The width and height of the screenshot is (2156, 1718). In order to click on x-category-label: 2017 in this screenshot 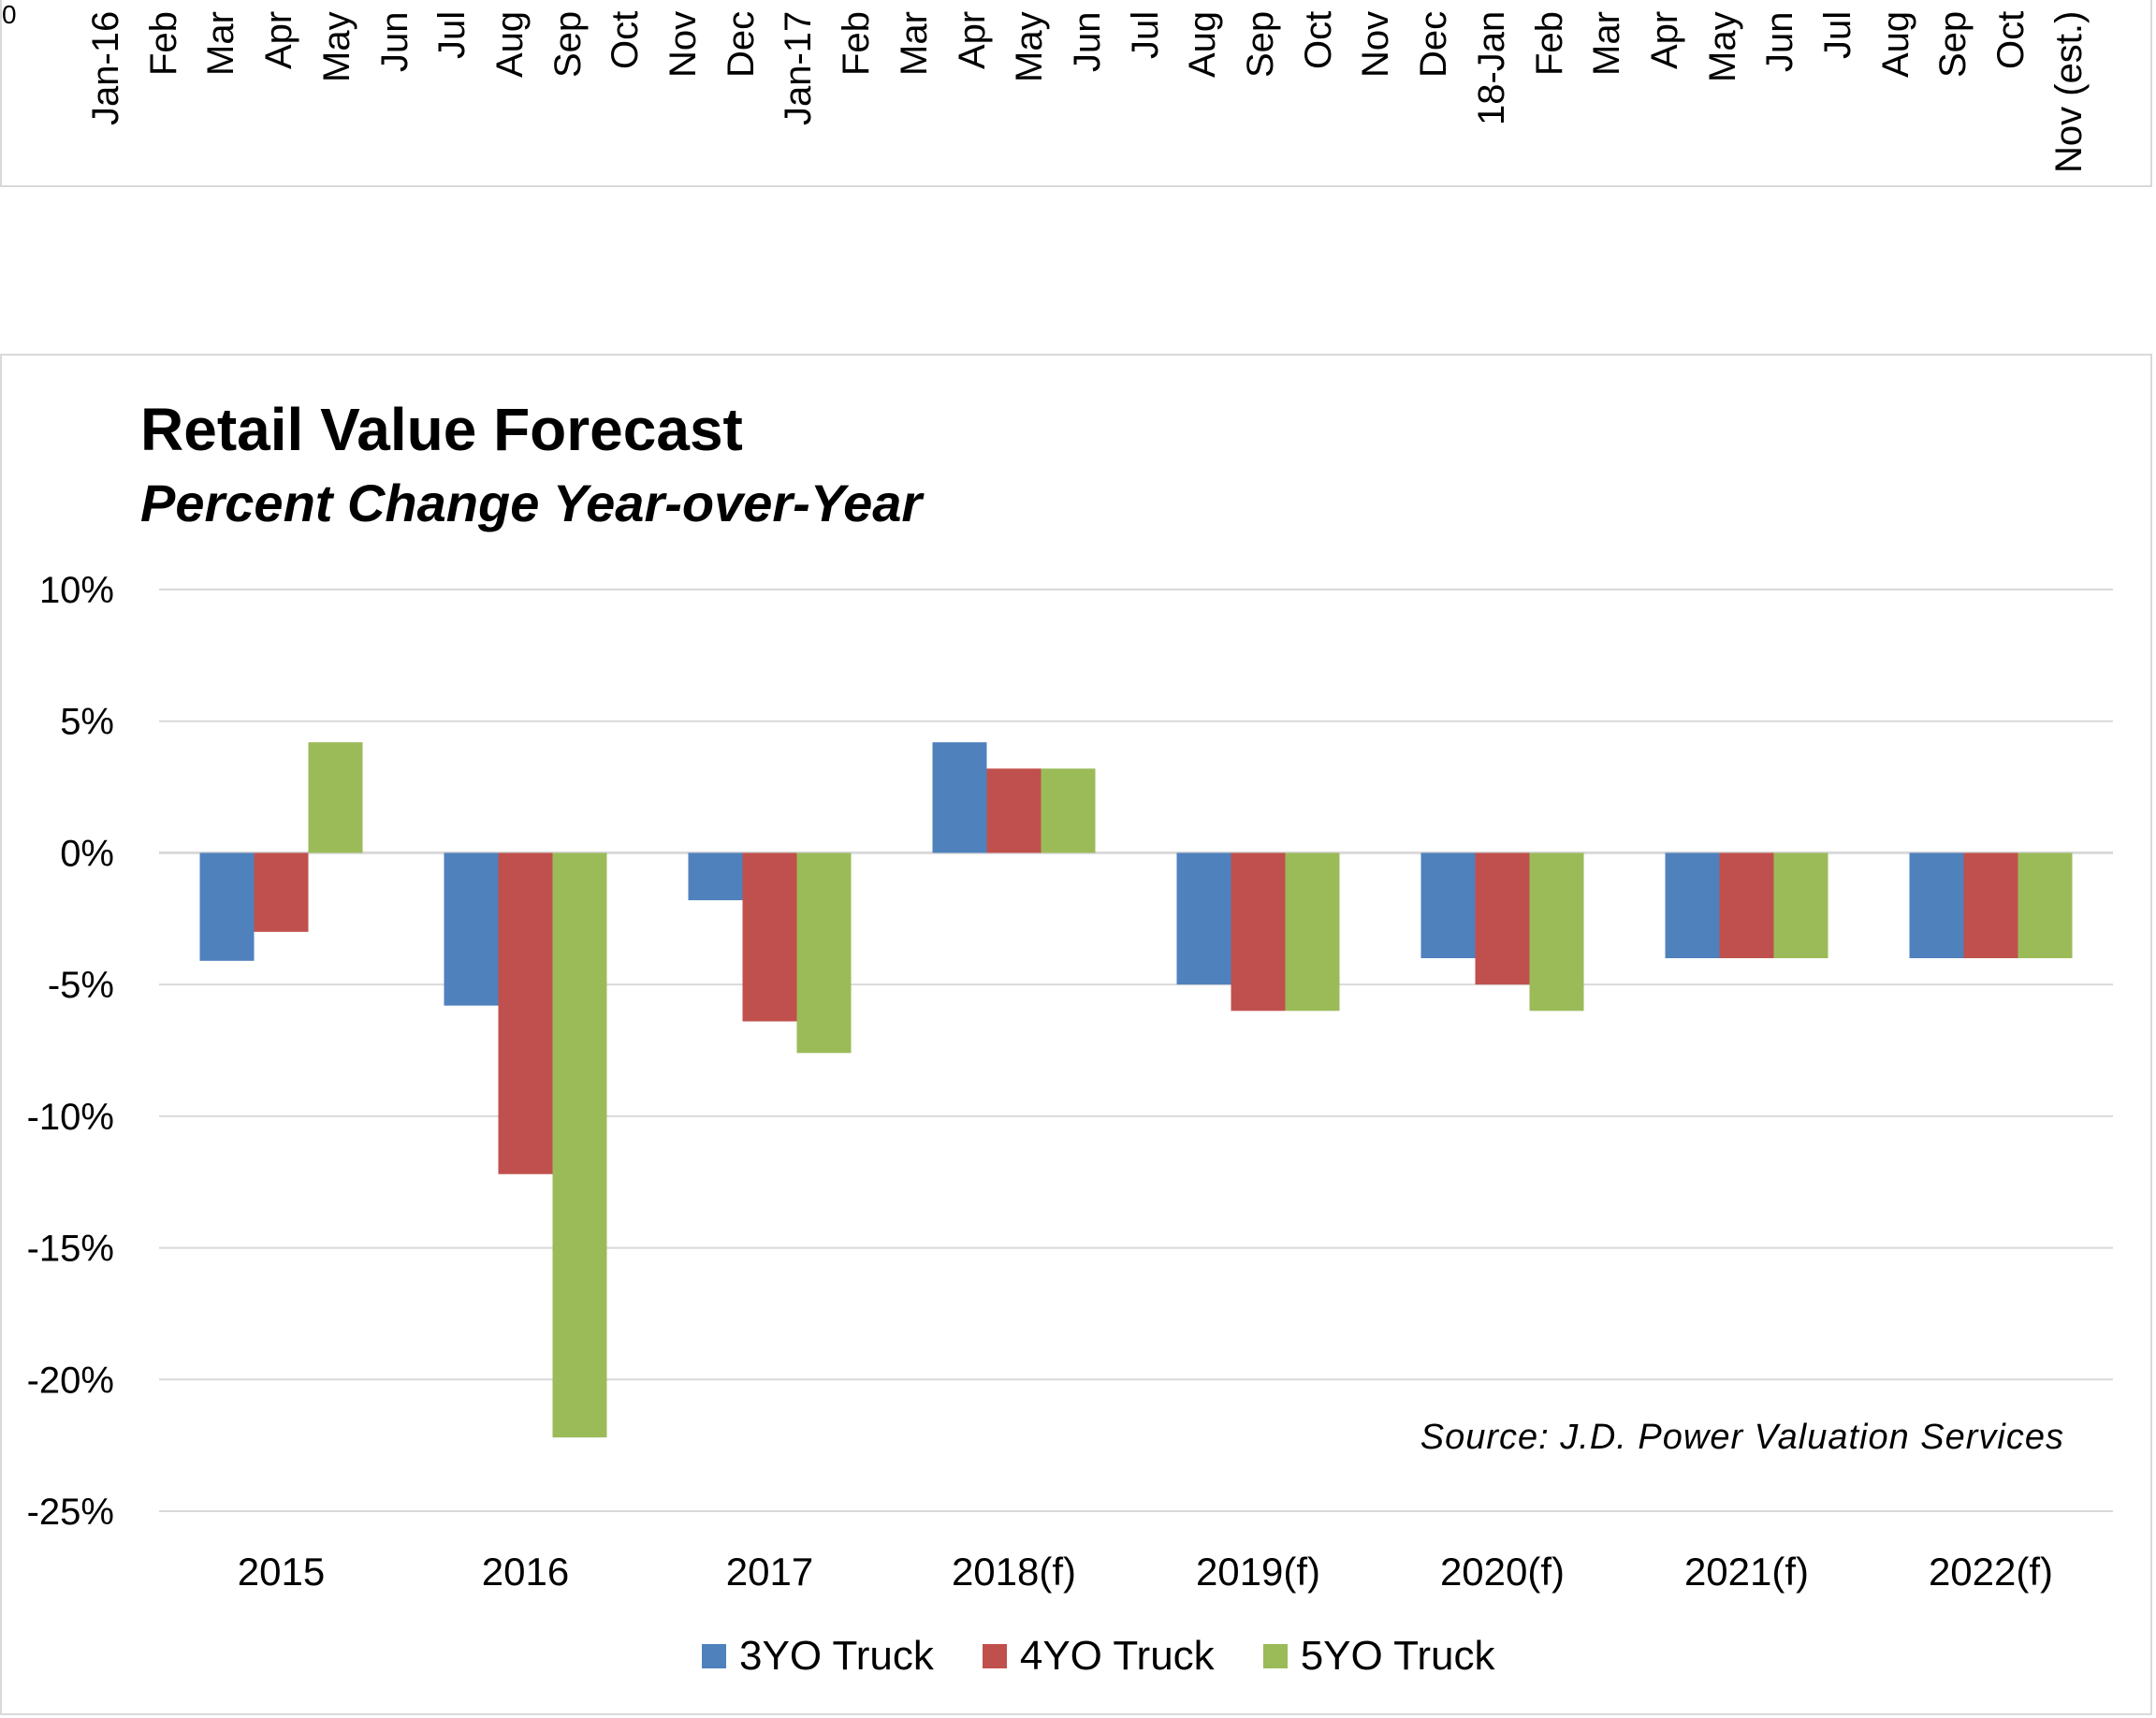, I will do `click(769, 1572)`.